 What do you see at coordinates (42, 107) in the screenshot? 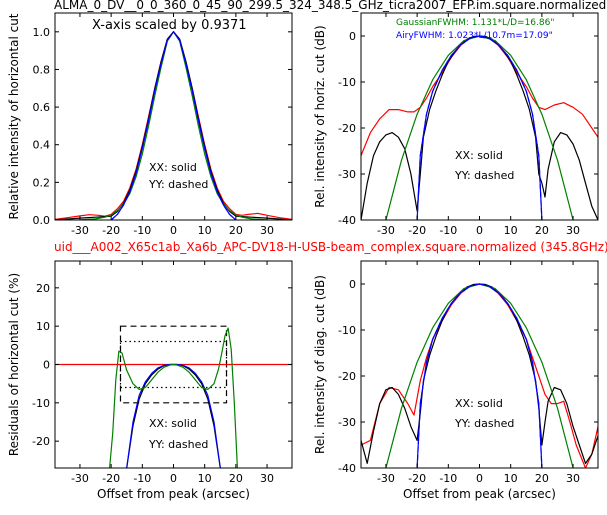
I see `y-tick-label: 0.6` at bounding box center [42, 107].